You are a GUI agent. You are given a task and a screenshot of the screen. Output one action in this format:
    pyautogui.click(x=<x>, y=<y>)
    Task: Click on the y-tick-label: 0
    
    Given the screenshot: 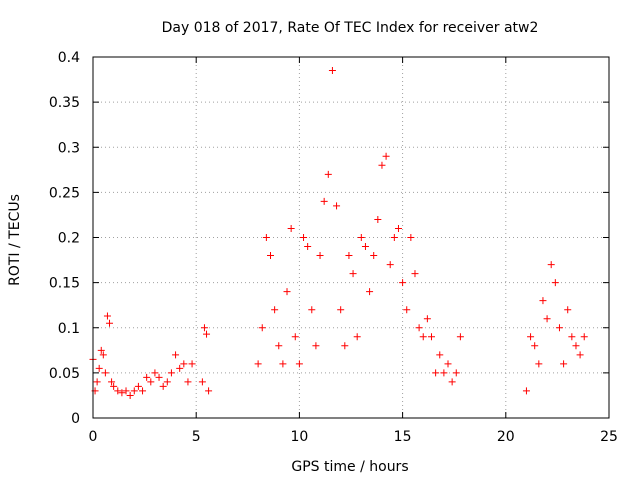 What is the action you would take?
    pyautogui.click(x=75, y=419)
    